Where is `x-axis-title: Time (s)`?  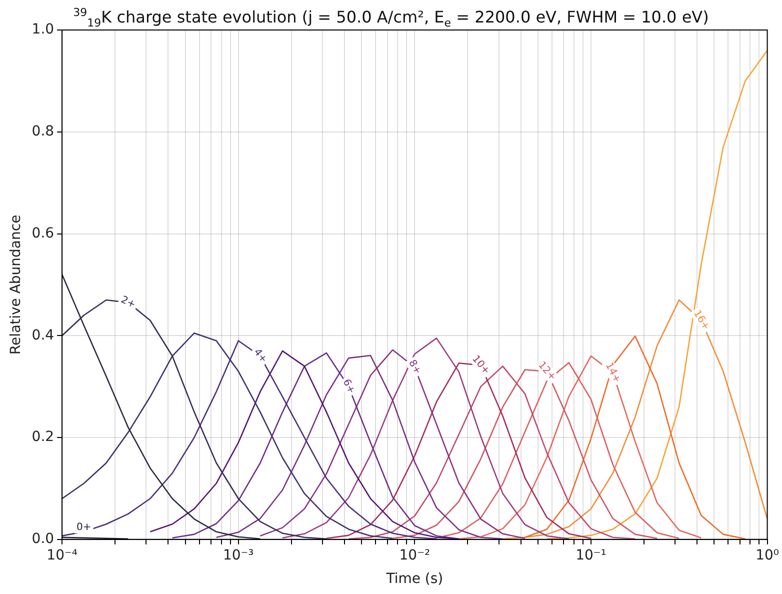
x-axis-title: Time (s) is located at coordinates (414, 579).